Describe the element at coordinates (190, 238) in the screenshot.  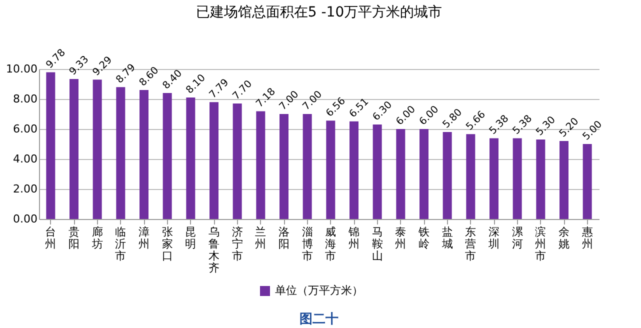
I see `x-tick-label: 昆明` at that location.